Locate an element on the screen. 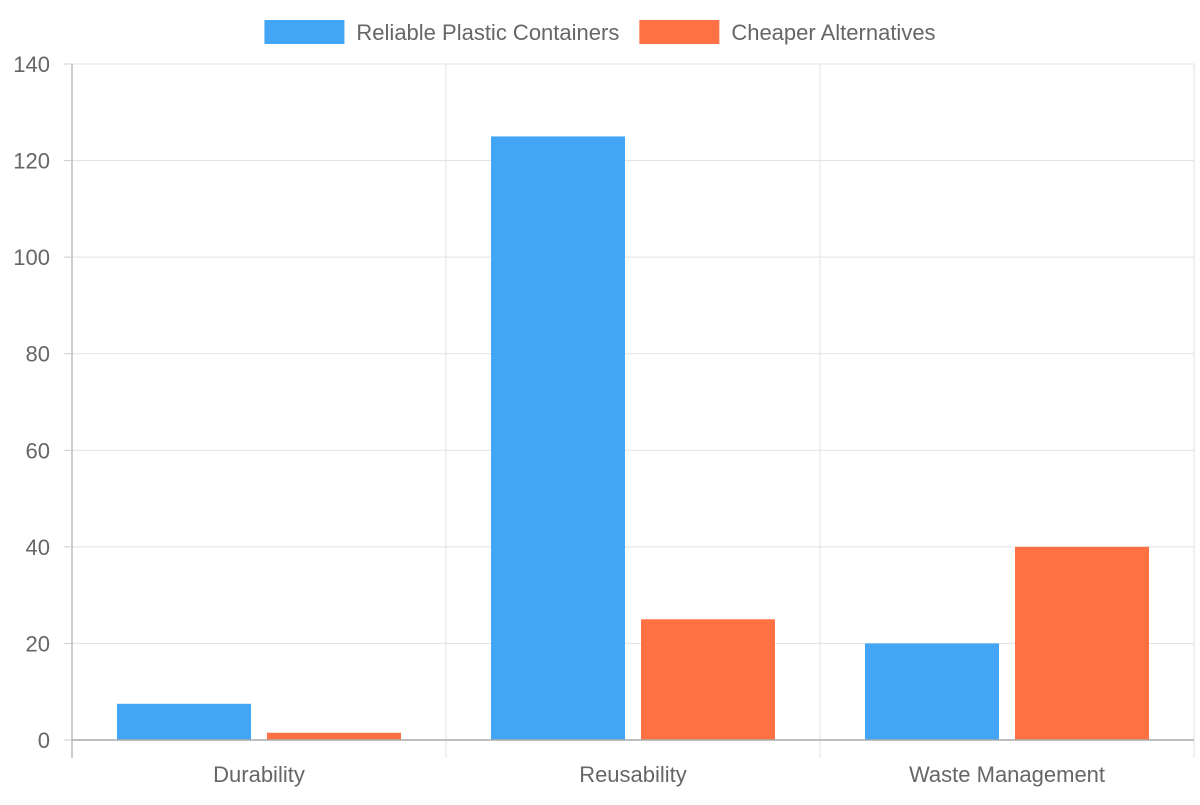  y-tick-label: 0 is located at coordinates (44, 740).